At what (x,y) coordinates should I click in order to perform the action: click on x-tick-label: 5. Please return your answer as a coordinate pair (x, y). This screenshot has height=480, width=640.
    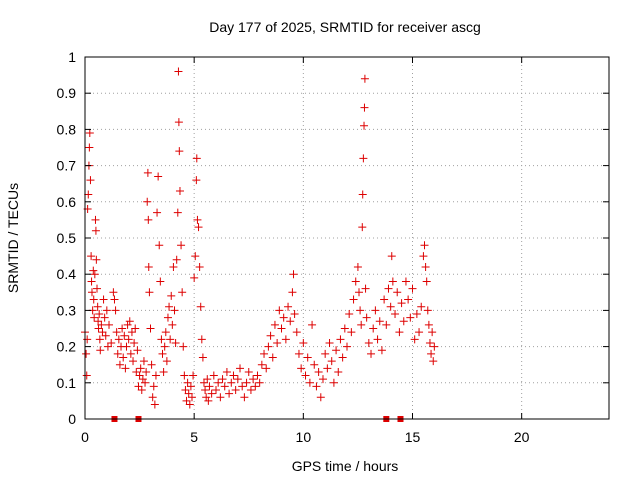
    Looking at the image, I should click on (194, 437).